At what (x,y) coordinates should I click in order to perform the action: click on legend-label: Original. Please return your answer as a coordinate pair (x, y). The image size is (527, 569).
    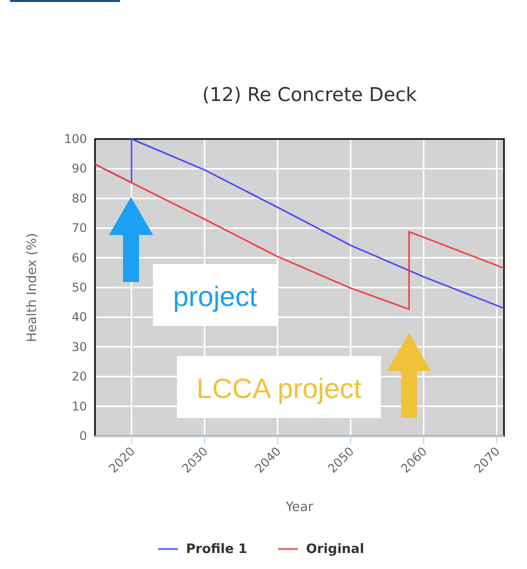
    Looking at the image, I should click on (335, 549).